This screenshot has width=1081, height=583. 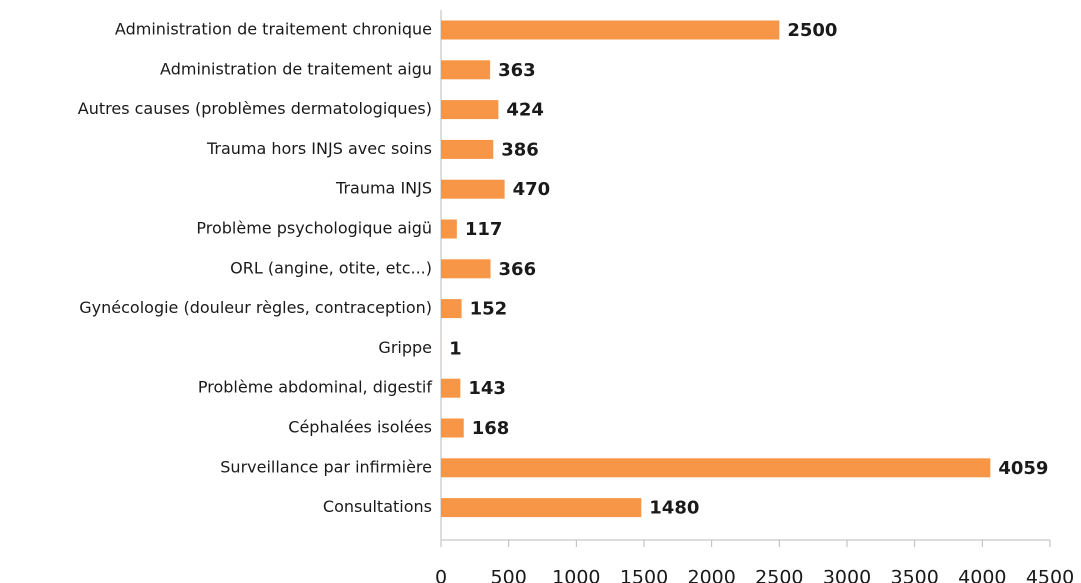 I want to click on category-label: Problème psychologique aigü, so click(x=314, y=228).